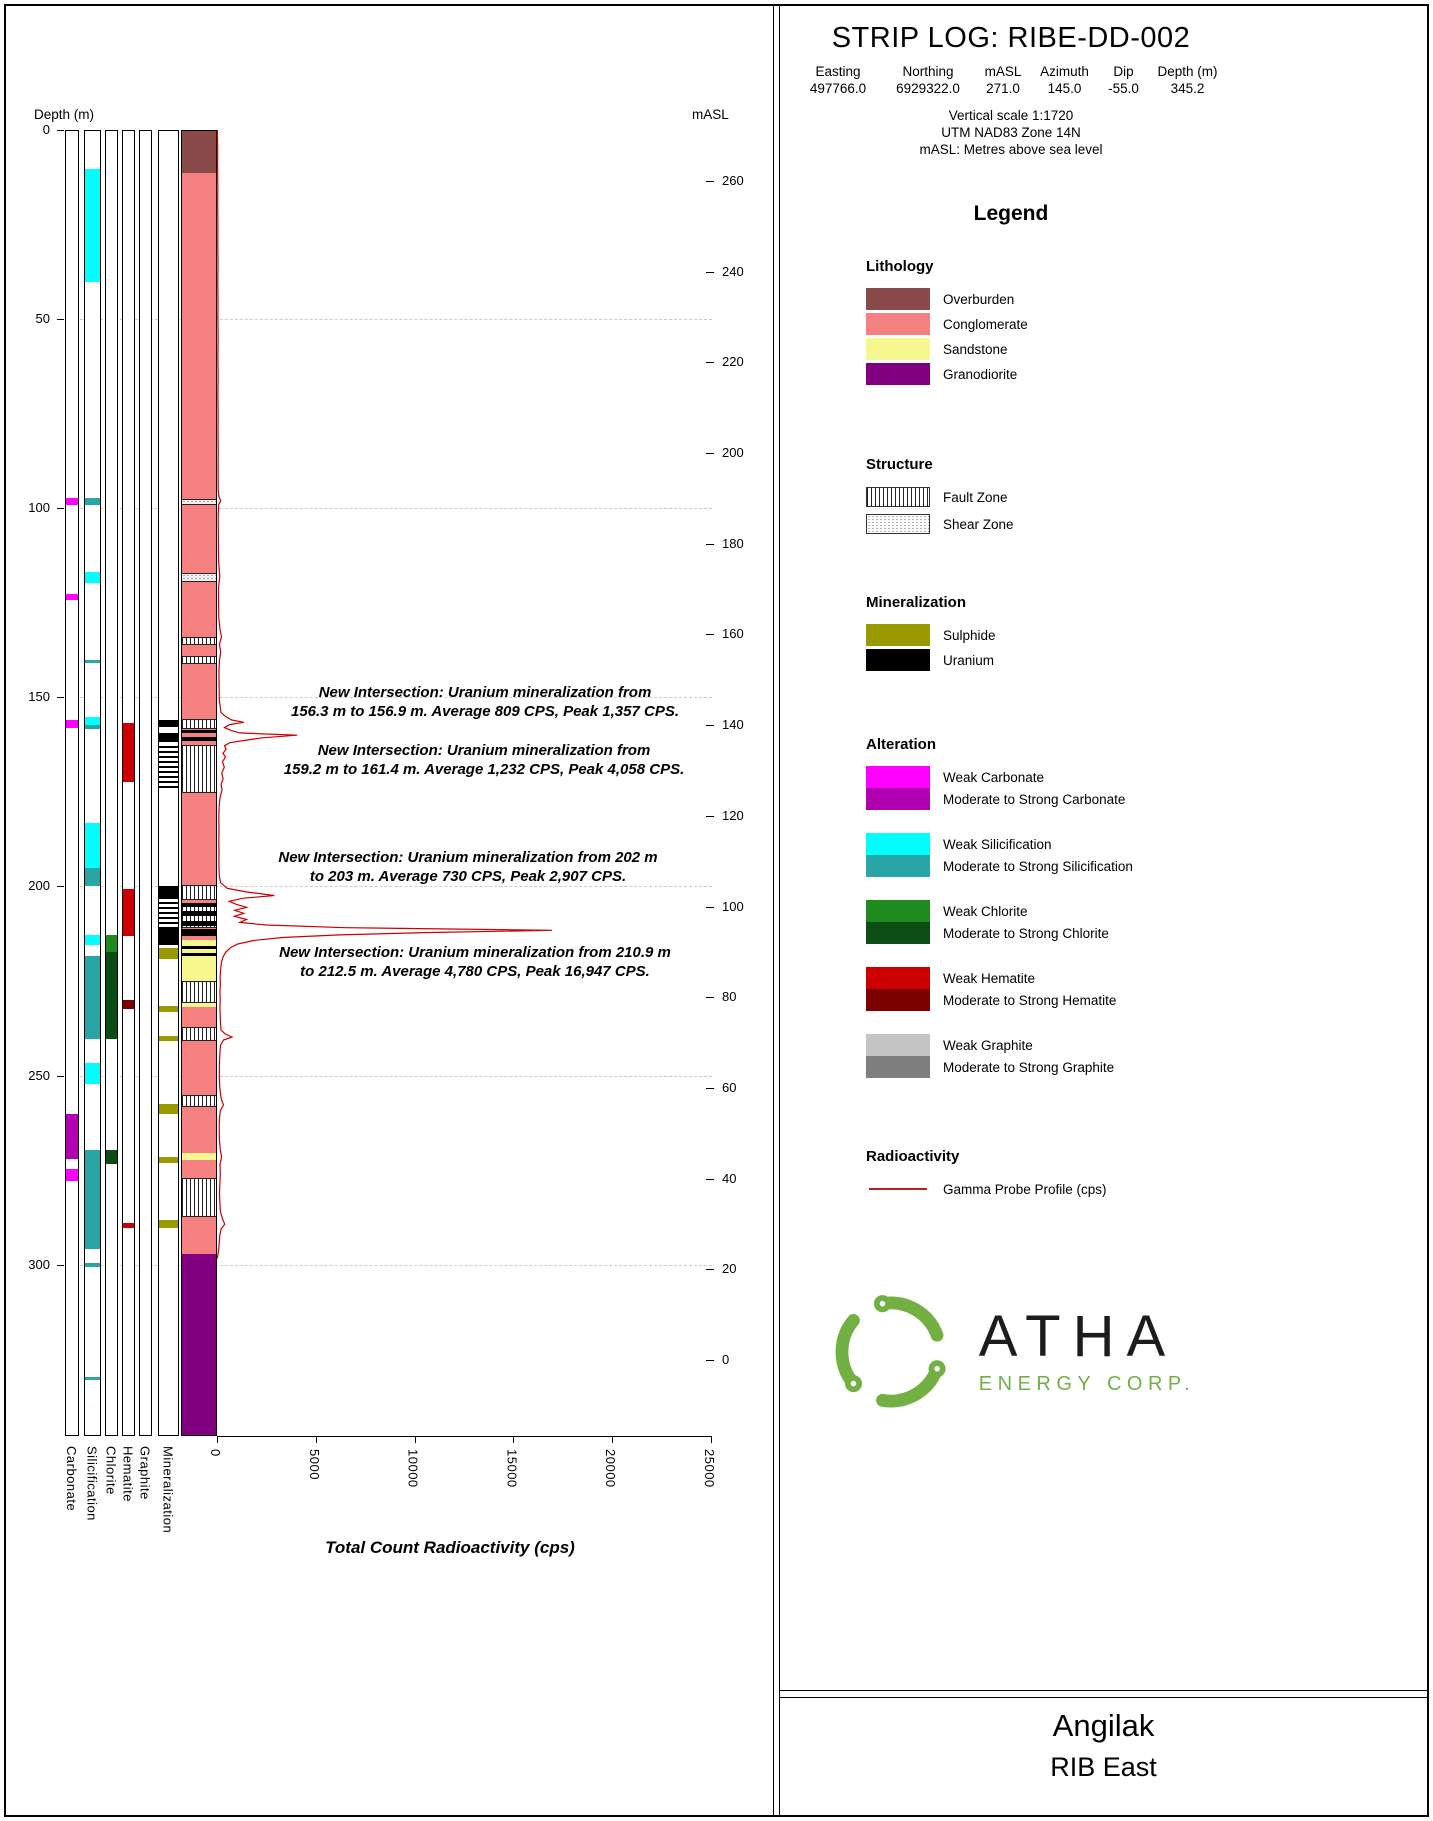 Image resolution: width=1433 pixels, height=1821 pixels. Describe the element at coordinates (733, 180) in the screenshot. I see `masl-tick-label: 260` at that location.